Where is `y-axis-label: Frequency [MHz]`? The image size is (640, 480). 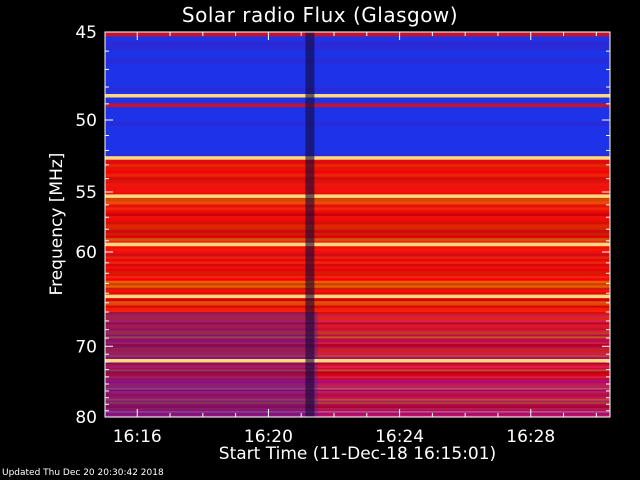
y-axis-label: Frequency [MHz] is located at coordinates (57, 224).